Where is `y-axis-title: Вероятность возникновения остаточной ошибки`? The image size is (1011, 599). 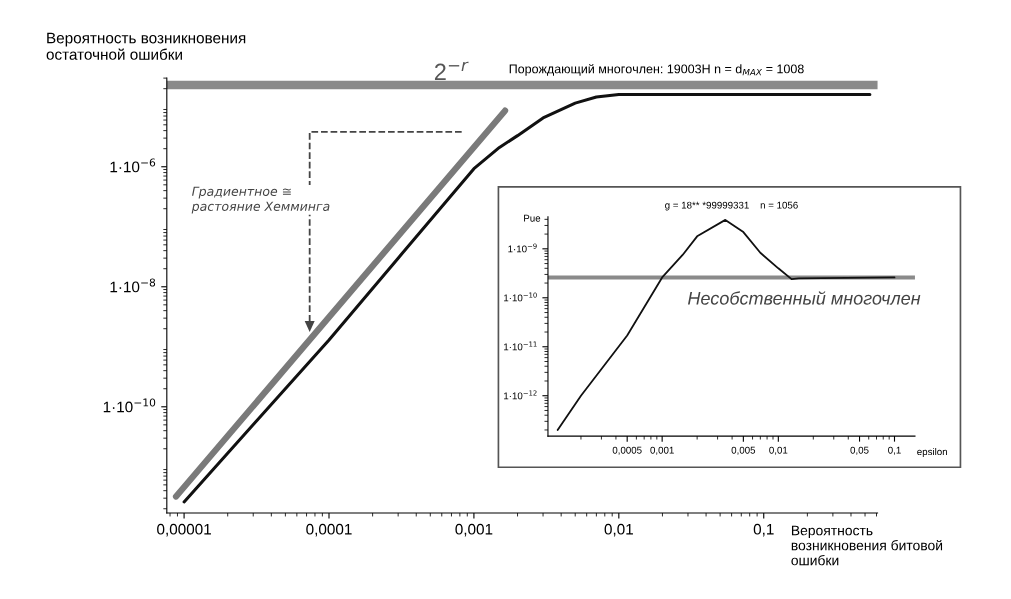
y-axis-title: Вероятность возникновения остаточной ошибки is located at coordinates (146, 46).